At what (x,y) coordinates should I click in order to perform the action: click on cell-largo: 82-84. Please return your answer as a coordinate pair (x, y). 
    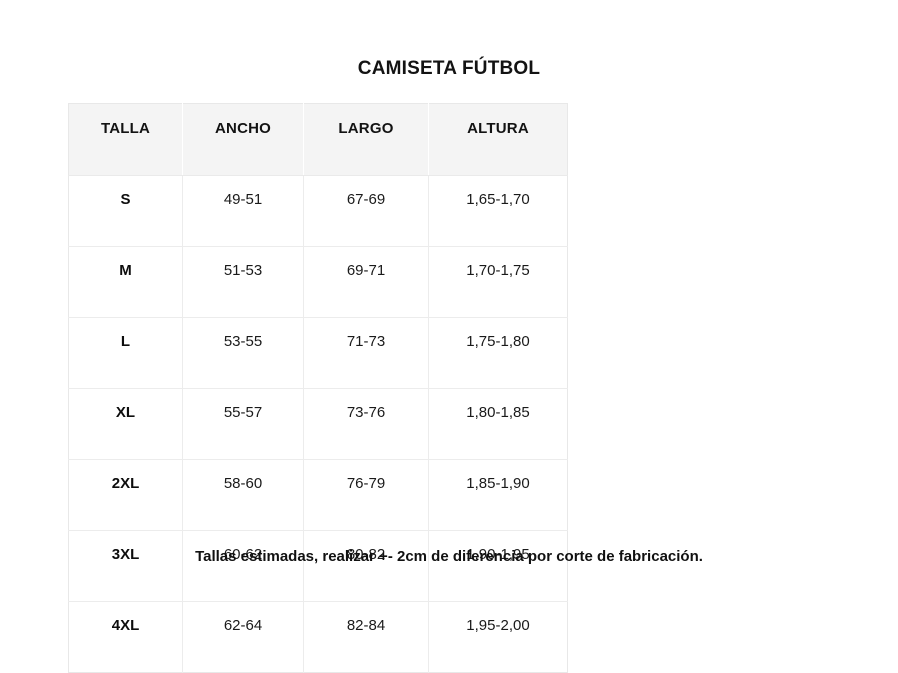
    Looking at the image, I should click on (366, 637).